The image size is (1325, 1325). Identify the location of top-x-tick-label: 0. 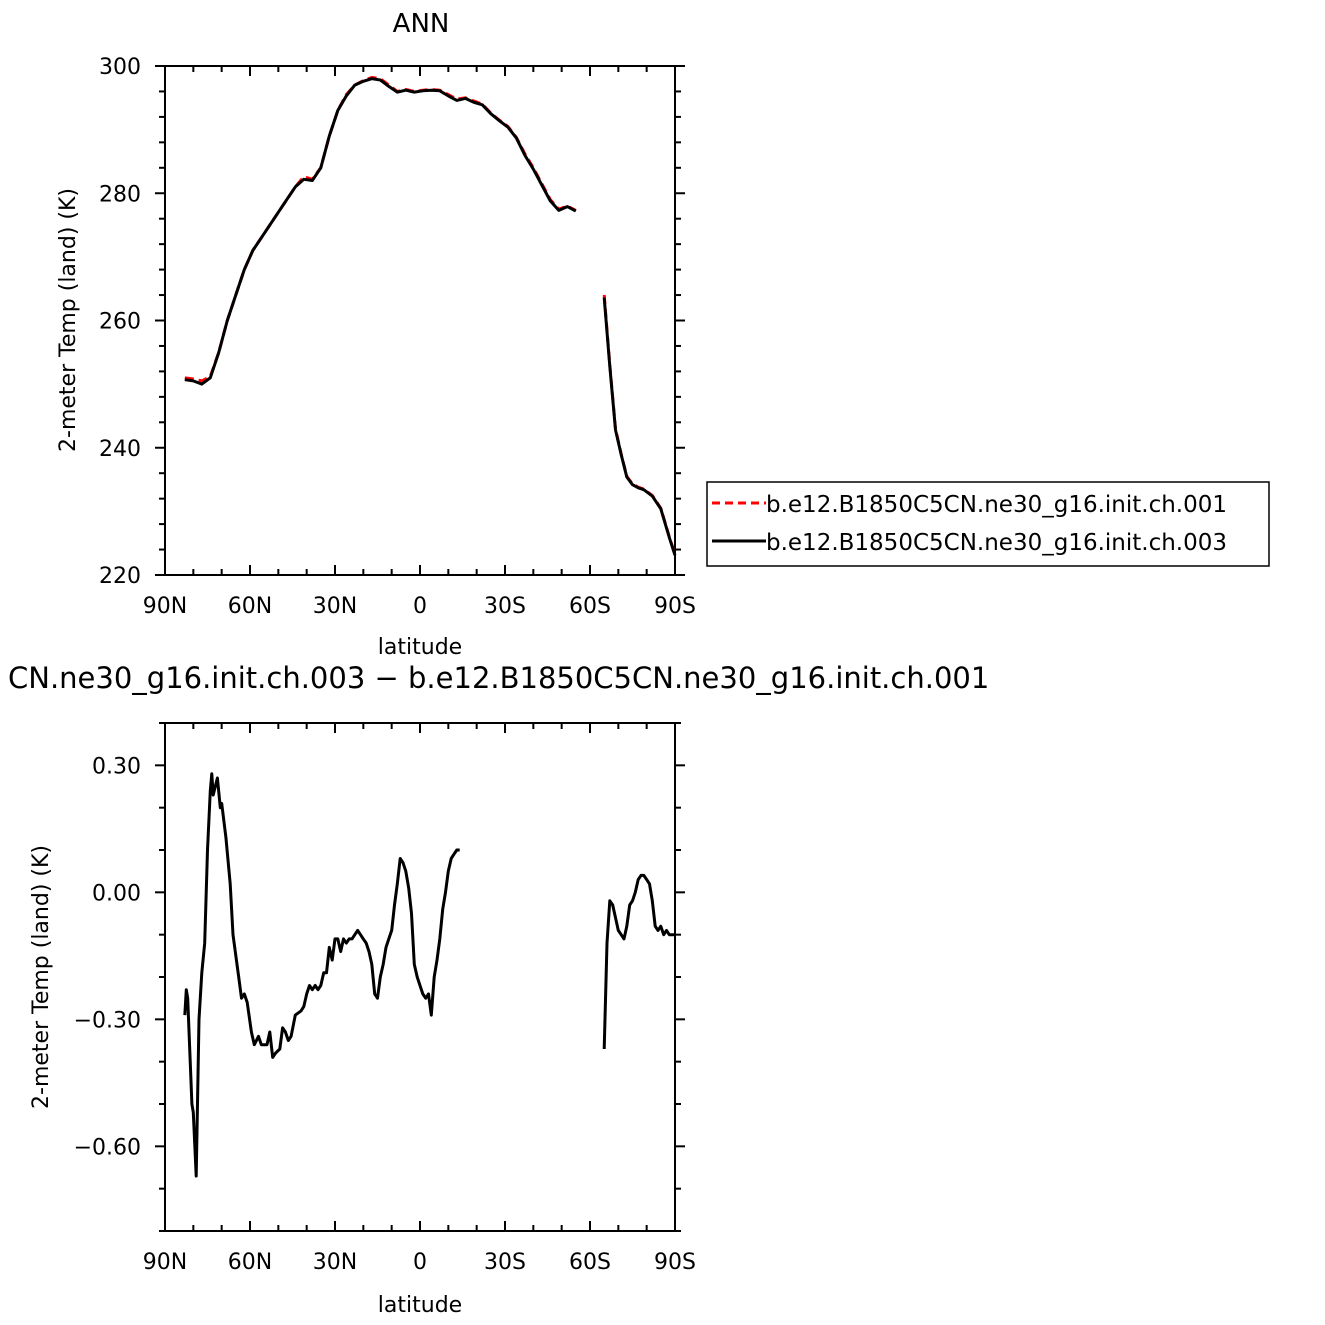
(420, 606).